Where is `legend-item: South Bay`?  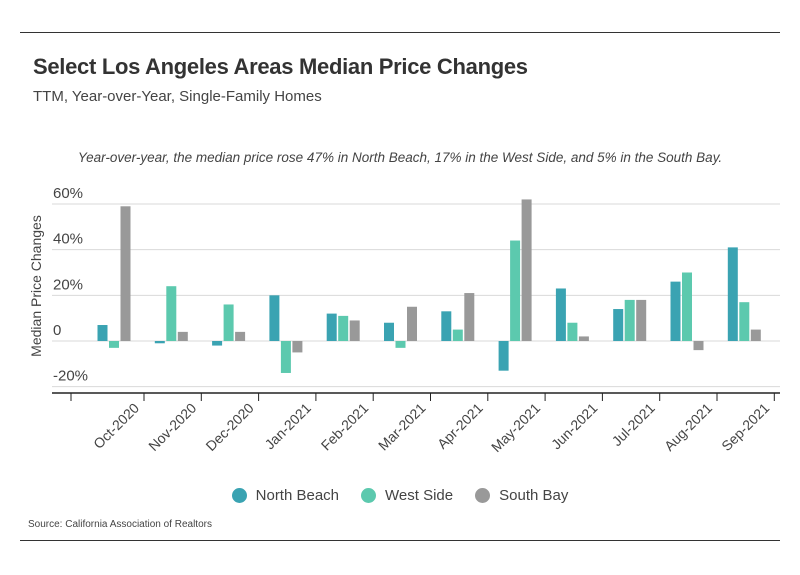
legend-item: South Bay is located at coordinates (521, 495).